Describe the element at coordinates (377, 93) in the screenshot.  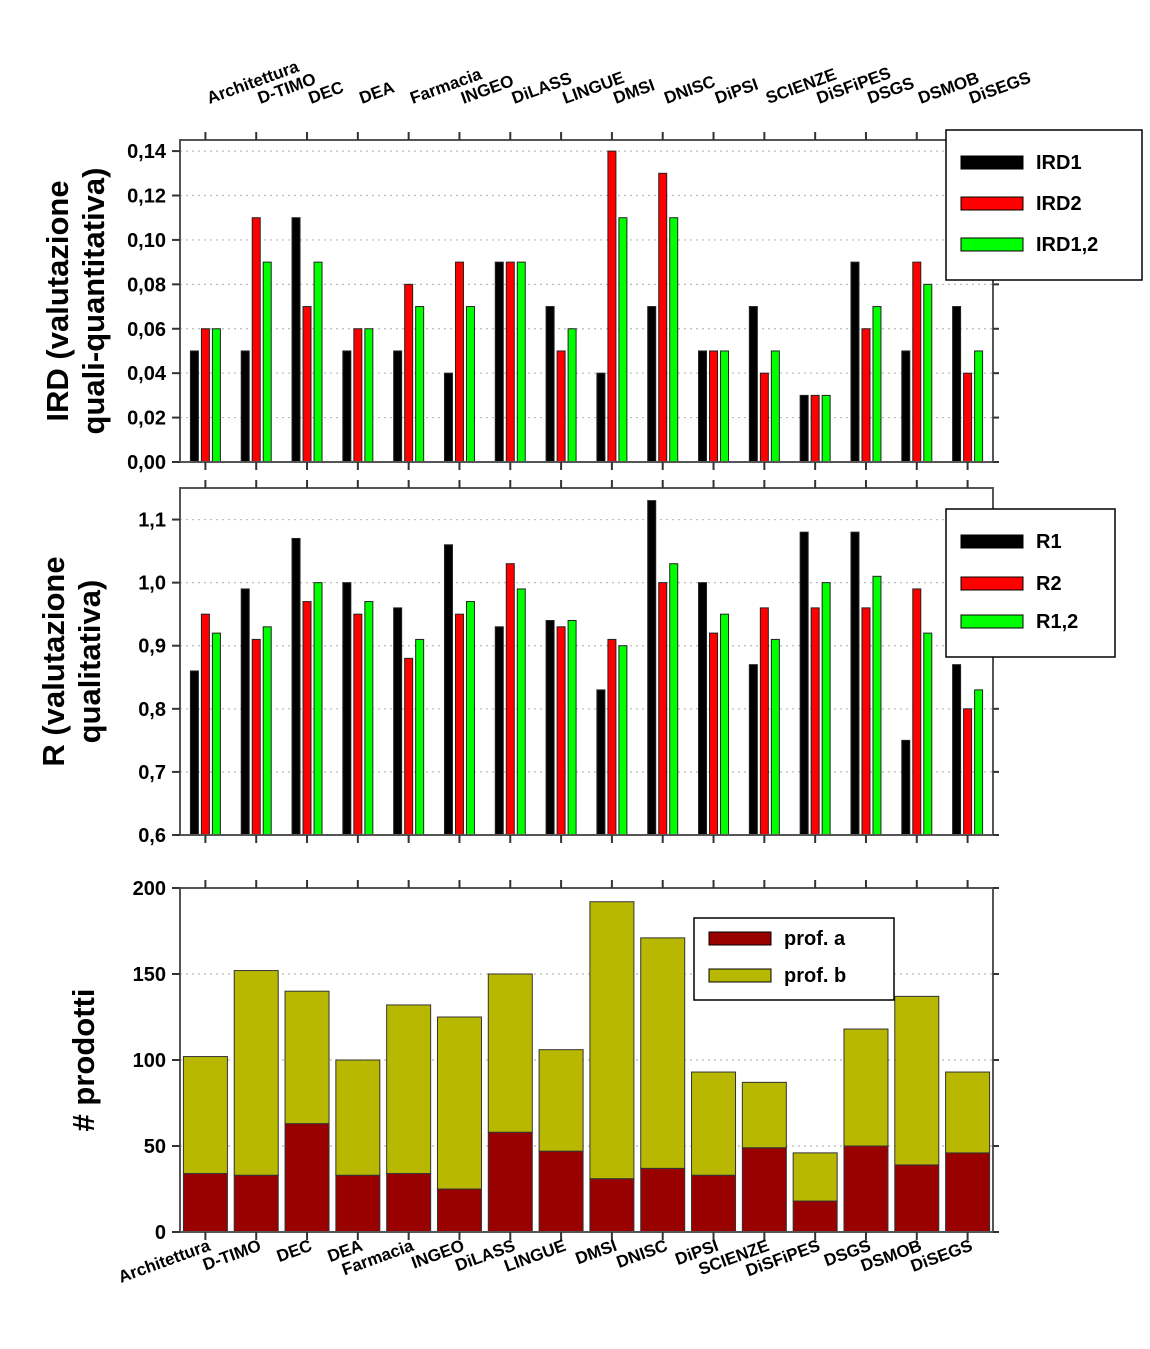
I see `top-category-label: DEA` at that location.